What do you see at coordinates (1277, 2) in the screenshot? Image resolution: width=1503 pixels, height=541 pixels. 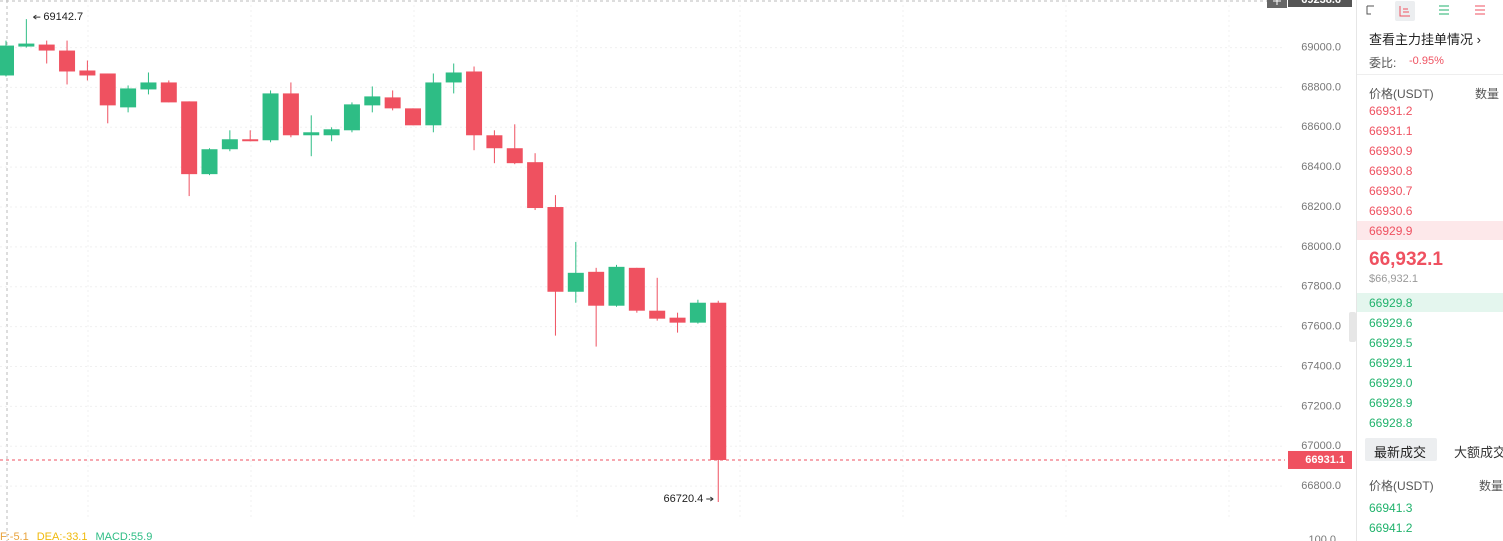 I see `plus-icon` at bounding box center [1277, 2].